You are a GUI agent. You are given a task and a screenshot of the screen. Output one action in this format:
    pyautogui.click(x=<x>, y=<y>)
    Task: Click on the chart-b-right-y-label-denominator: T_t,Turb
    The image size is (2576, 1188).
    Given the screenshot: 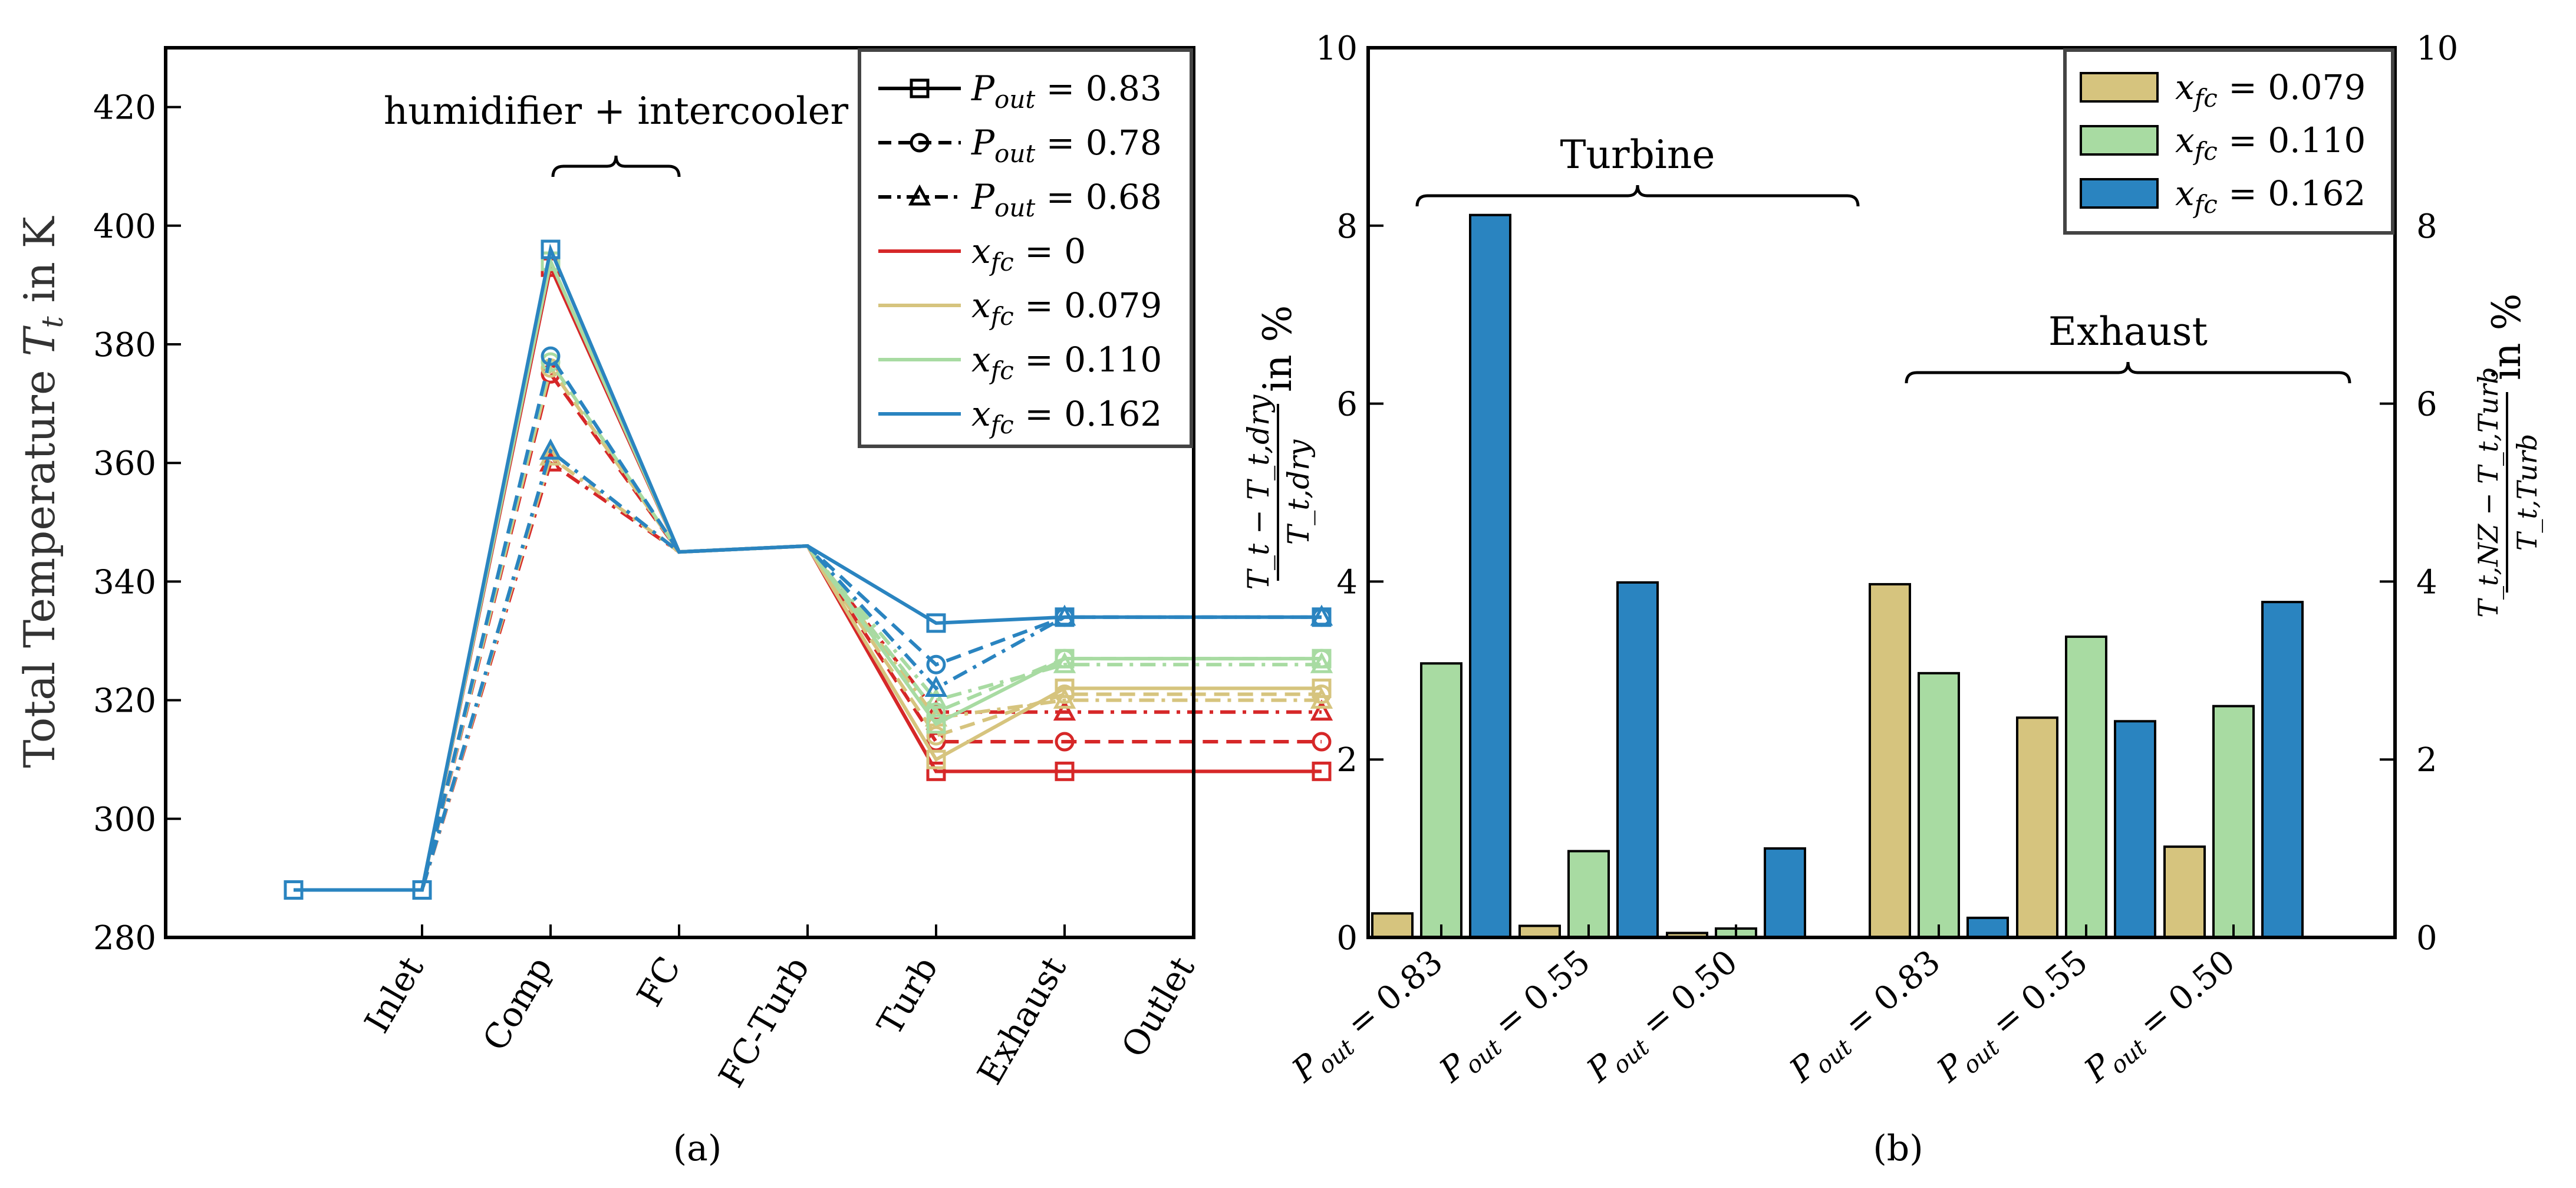 What is the action you would take?
    pyautogui.click(x=2527, y=492)
    